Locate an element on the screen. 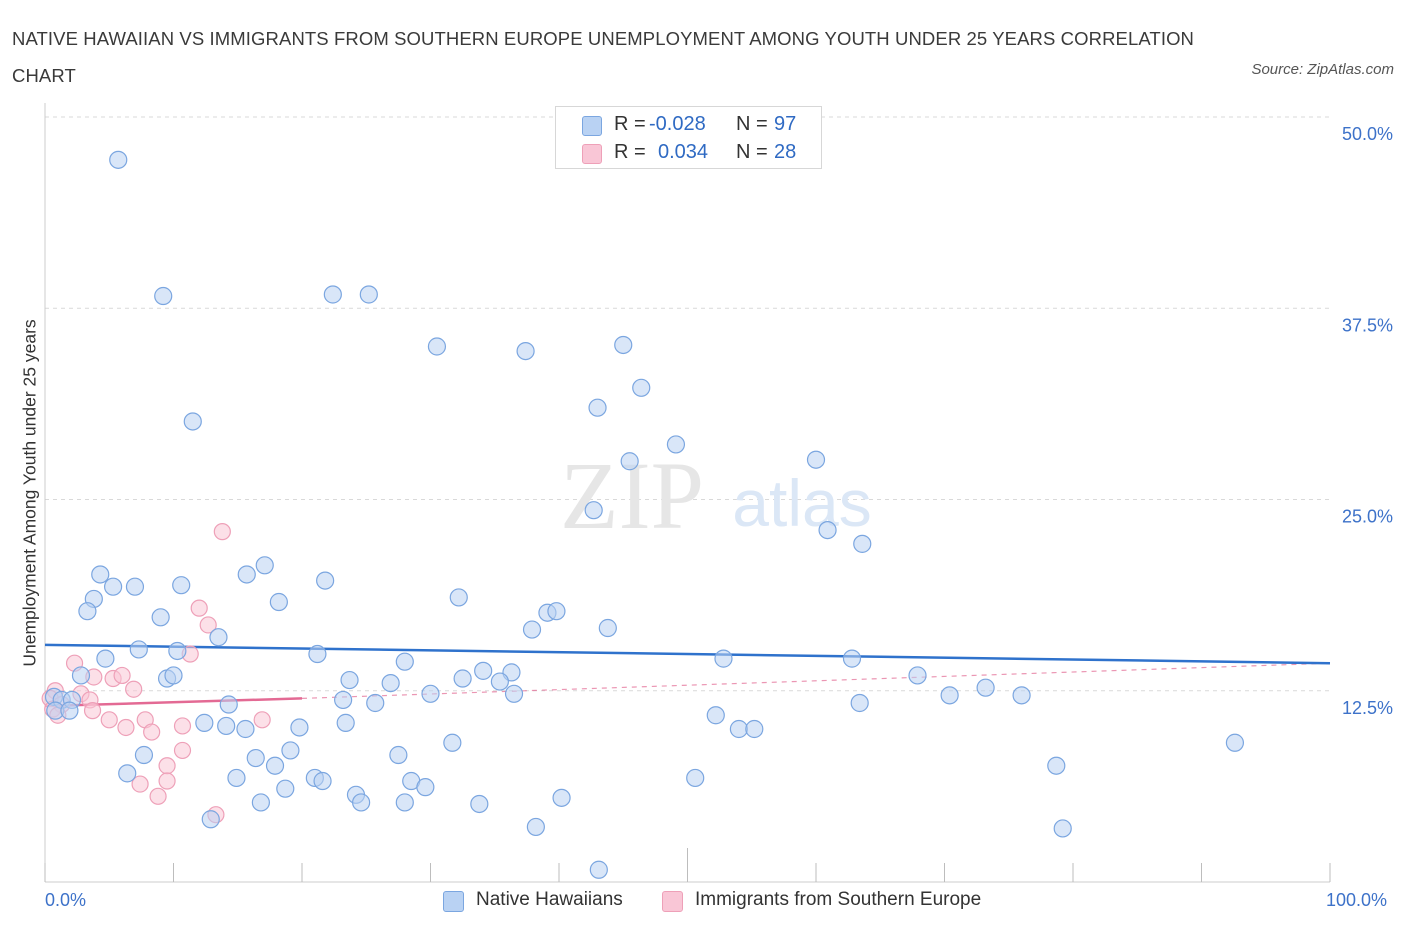 Image resolution: width=1406 pixels, height=930 pixels. y-tick-label: 37.5% is located at coordinates (1367, 325).